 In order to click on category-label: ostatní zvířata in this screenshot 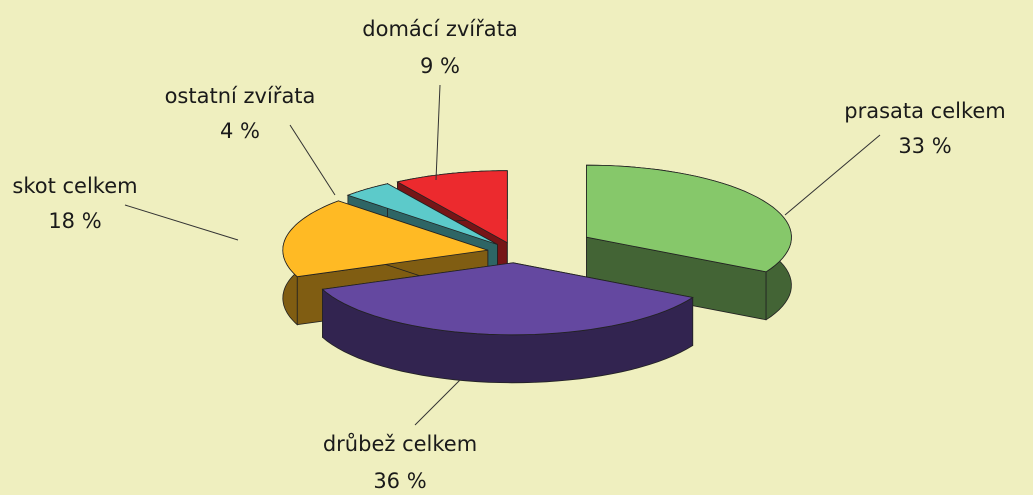, I will do `click(240, 96)`.